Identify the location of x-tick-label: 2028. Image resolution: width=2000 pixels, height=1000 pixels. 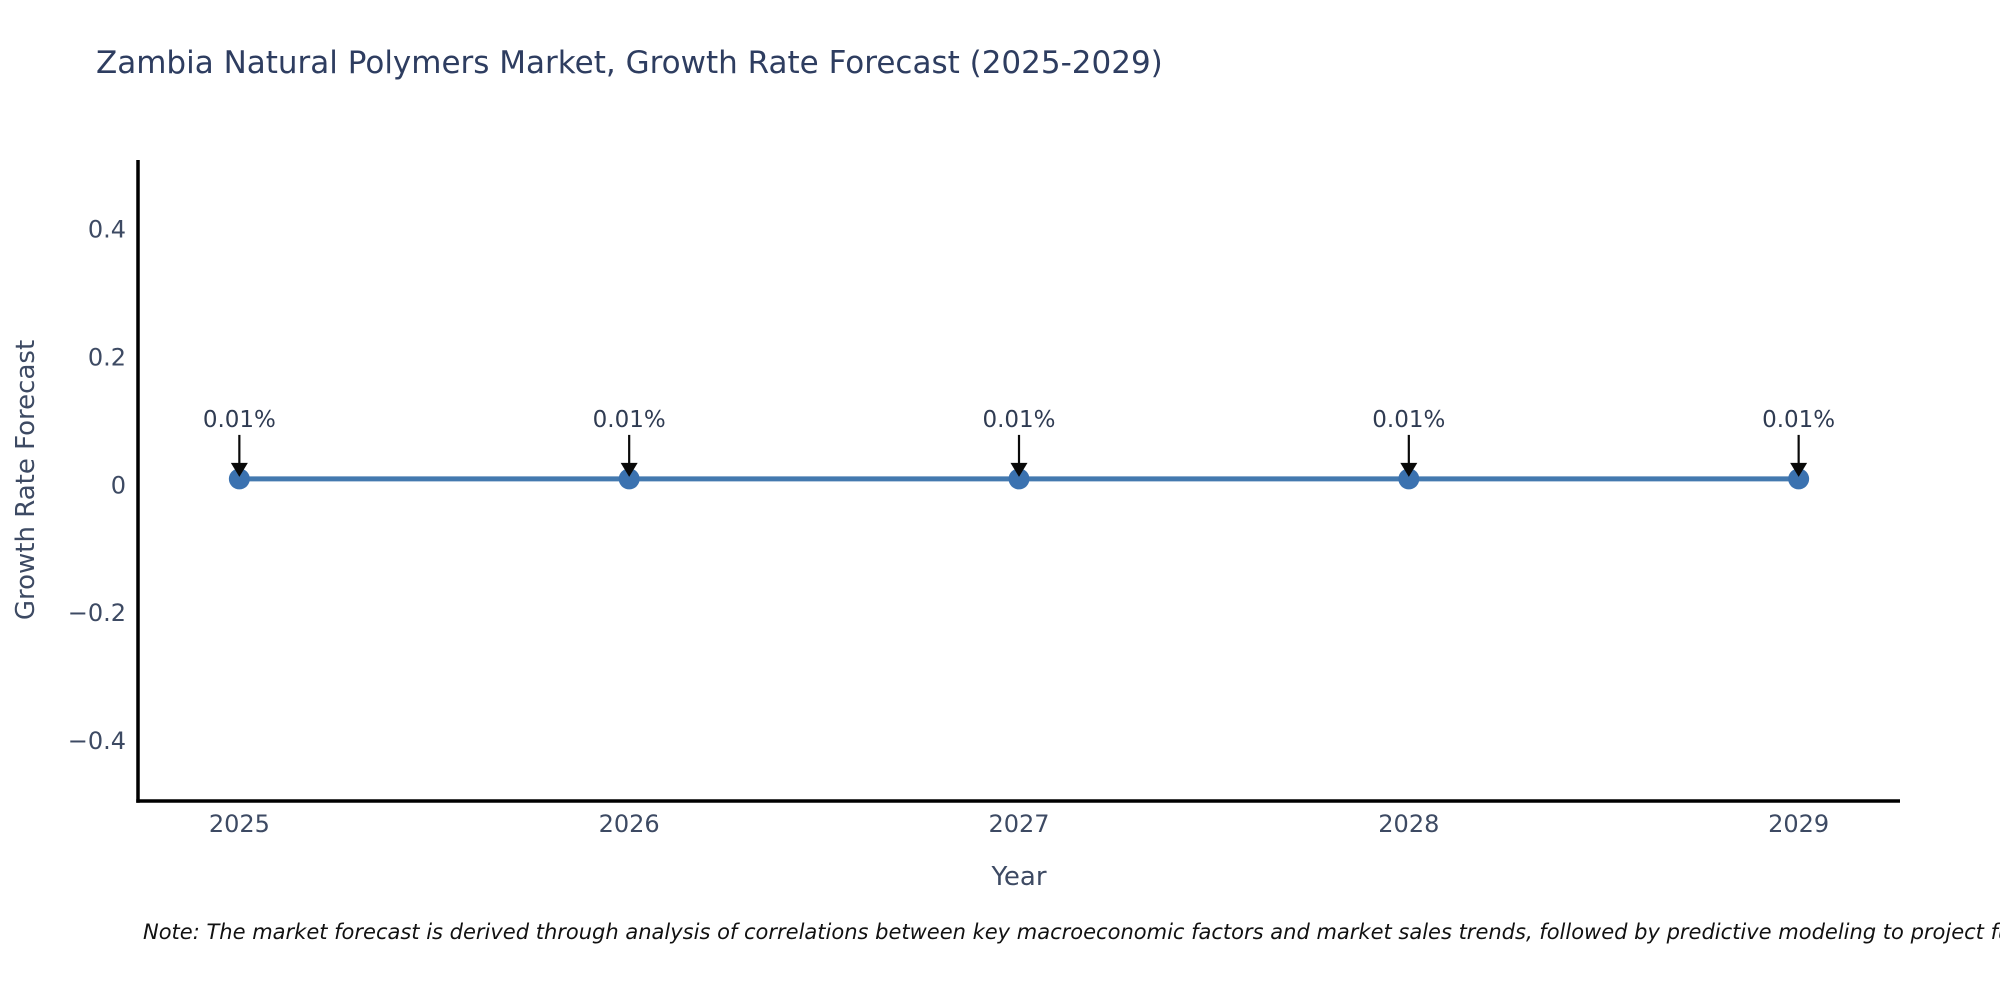
(1408, 824).